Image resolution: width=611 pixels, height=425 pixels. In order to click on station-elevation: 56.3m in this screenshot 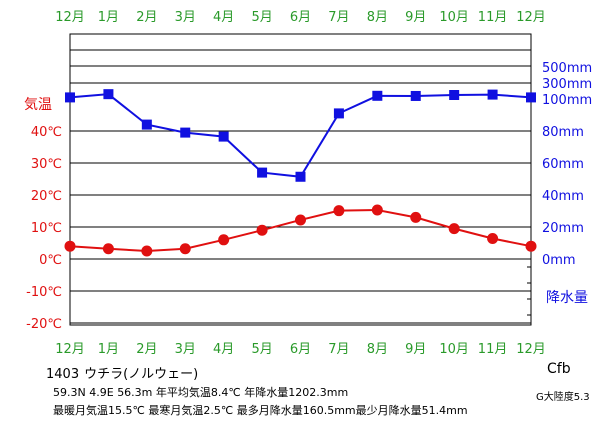, I will do `click(135, 392)`.